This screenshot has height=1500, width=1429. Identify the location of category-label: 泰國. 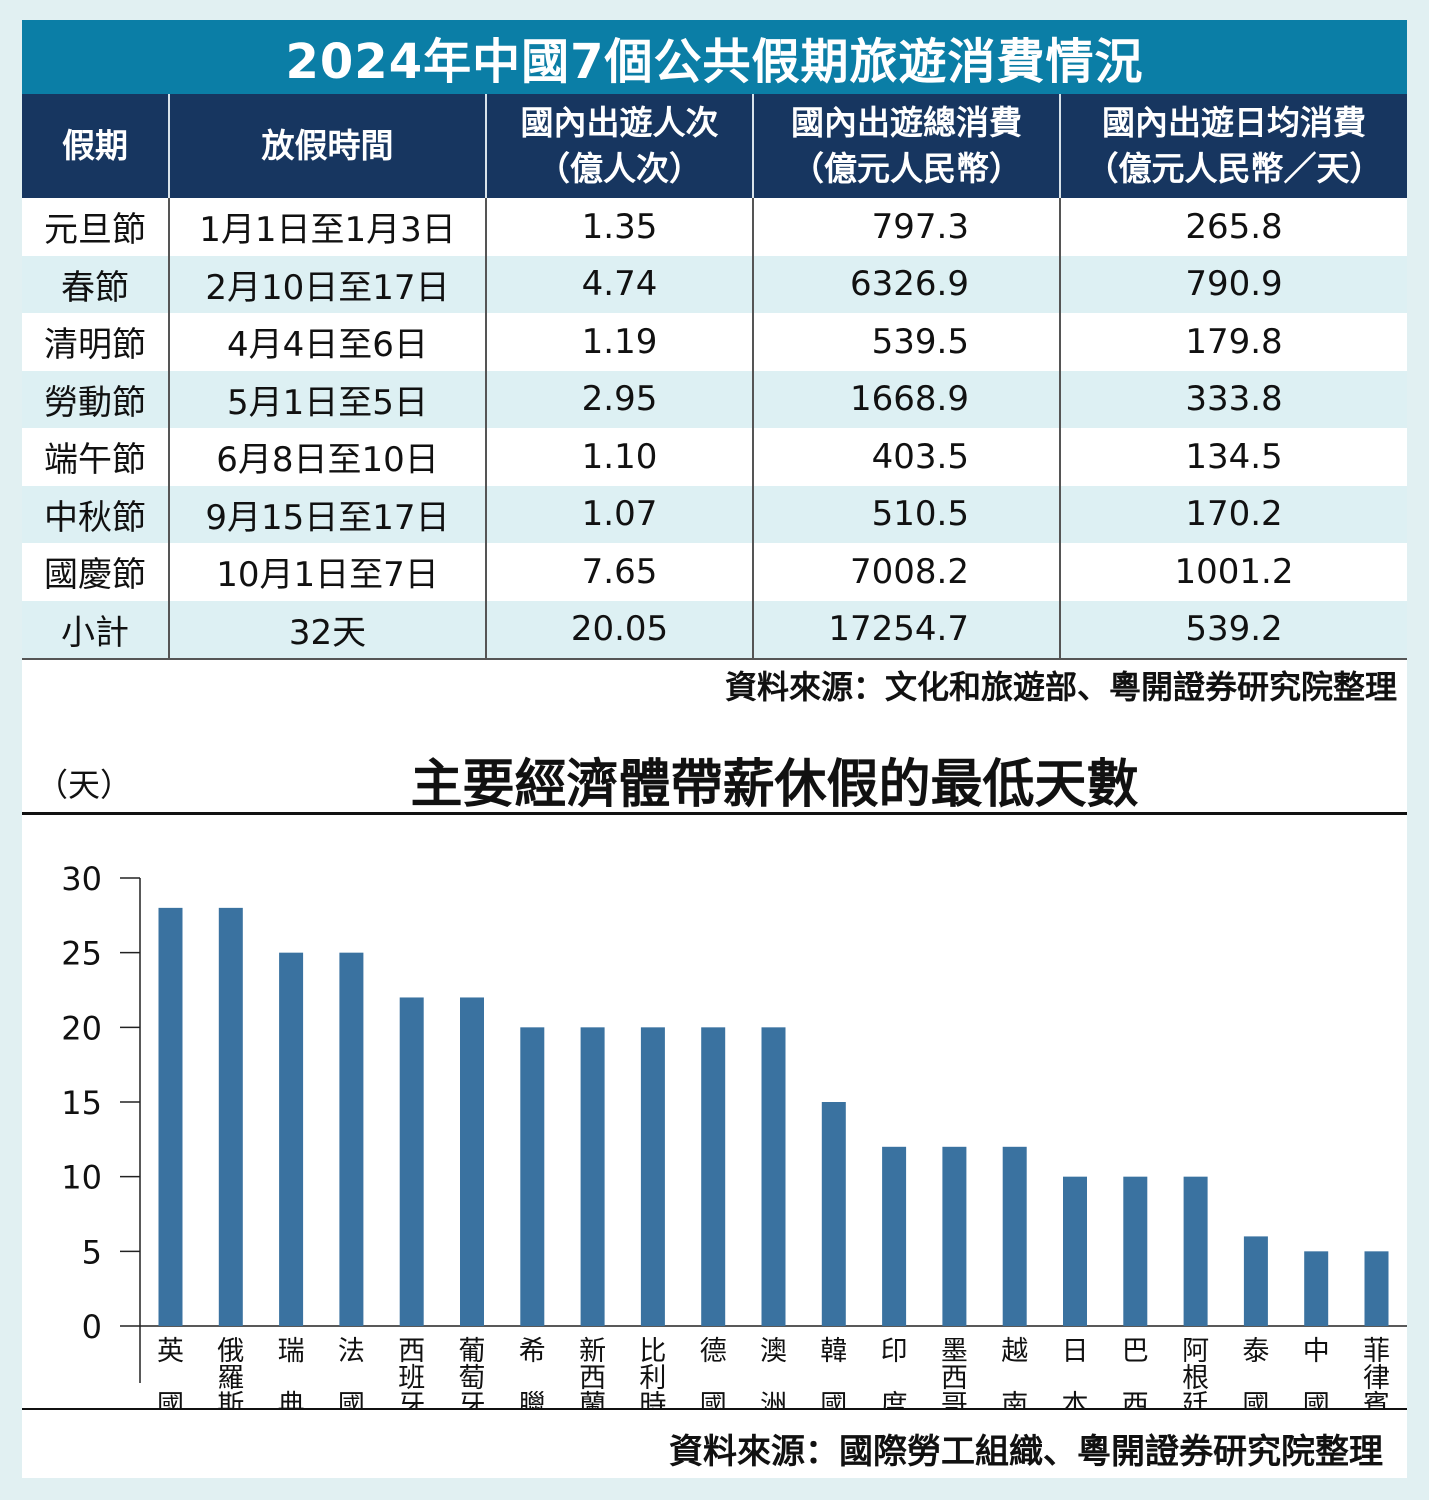
(1255, 1372).